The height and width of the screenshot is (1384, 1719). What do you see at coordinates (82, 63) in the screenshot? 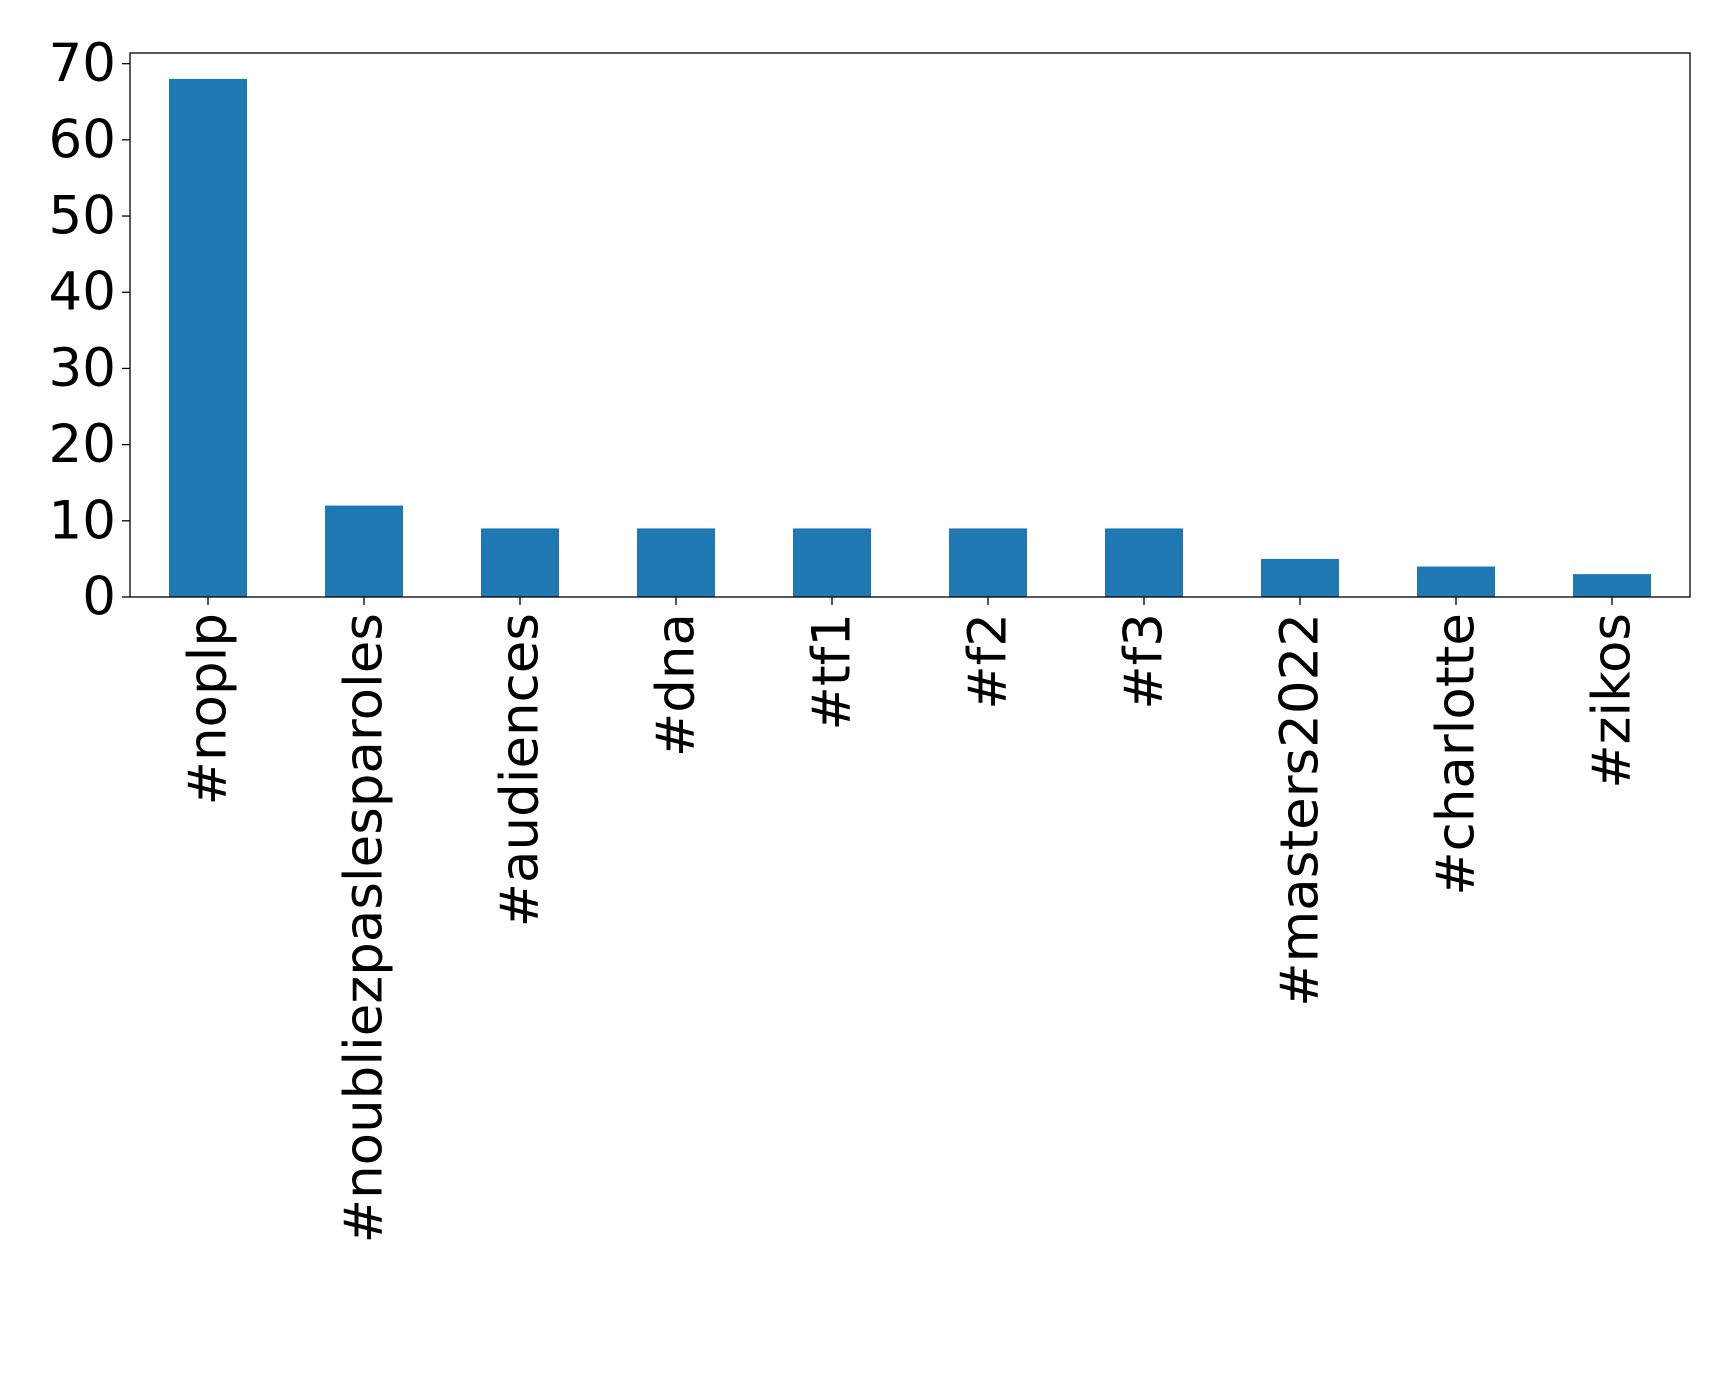
I see `y-tick-label: 70` at bounding box center [82, 63].